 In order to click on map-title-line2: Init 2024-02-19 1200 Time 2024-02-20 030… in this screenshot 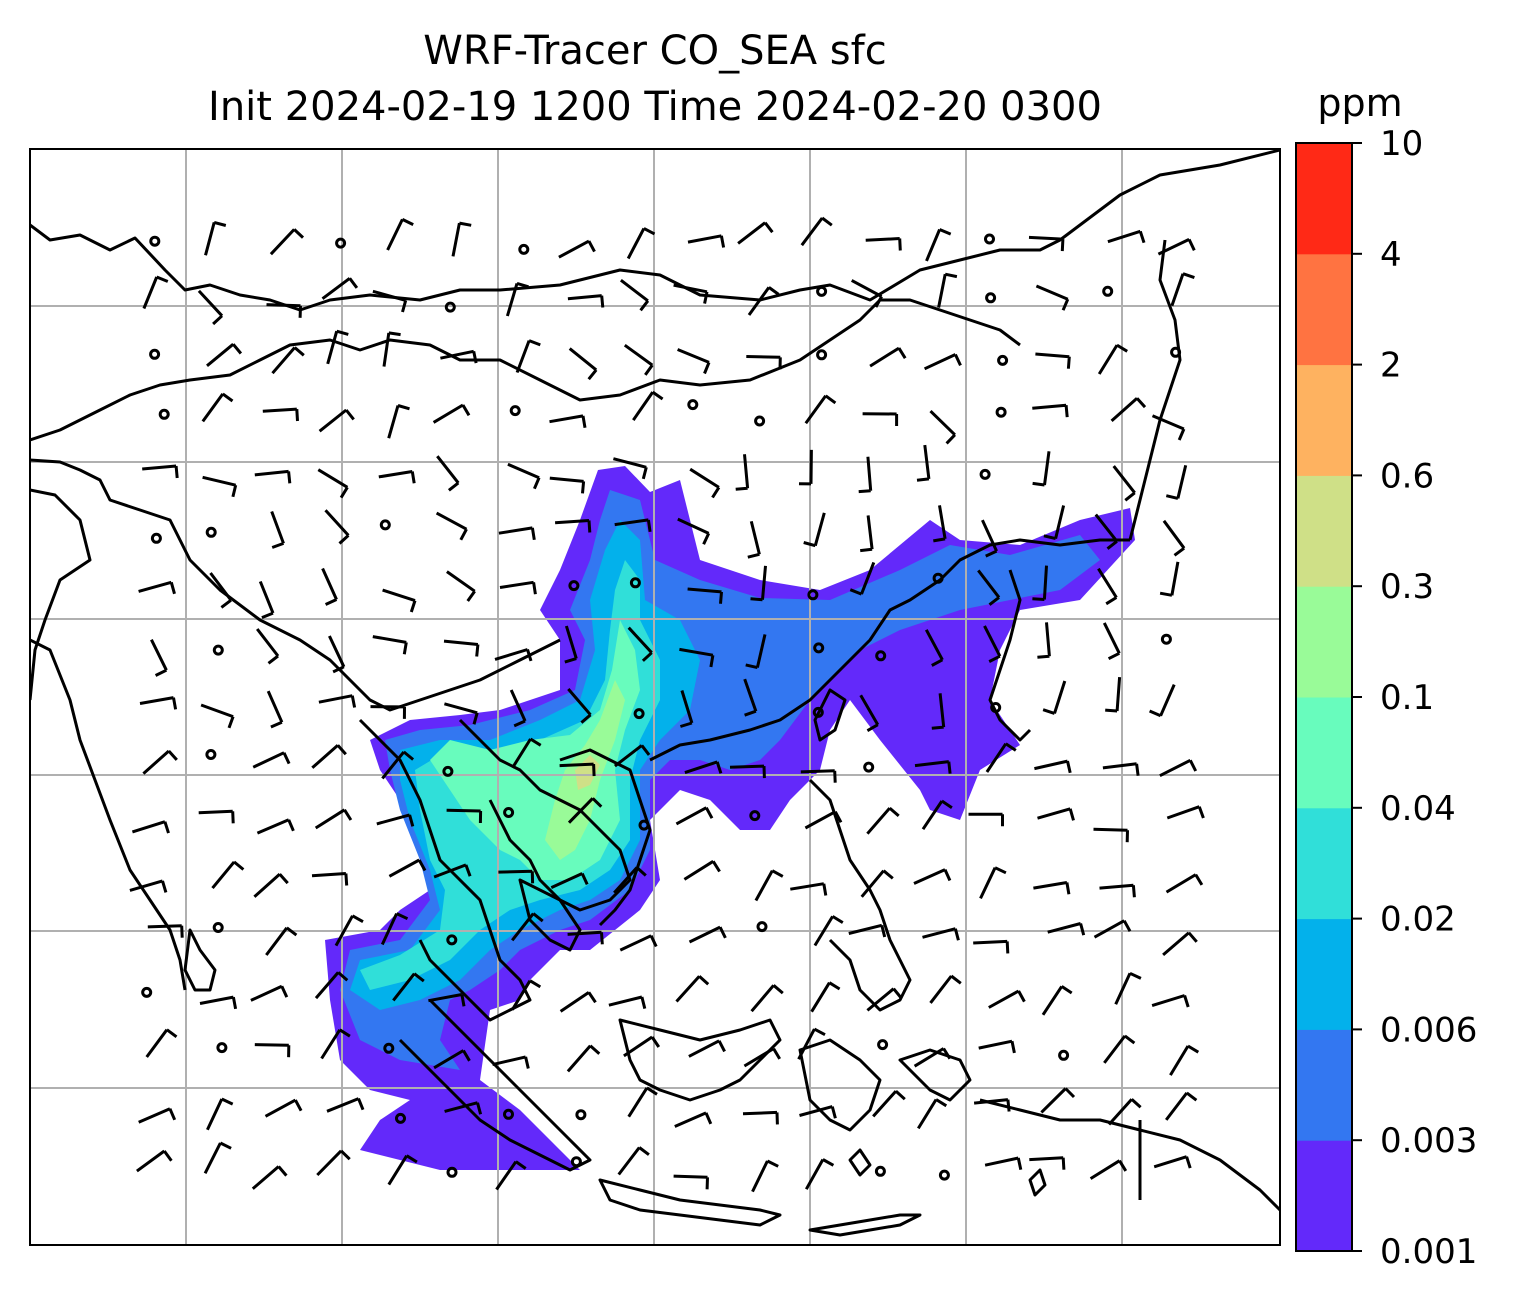, I will do `click(655, 107)`.